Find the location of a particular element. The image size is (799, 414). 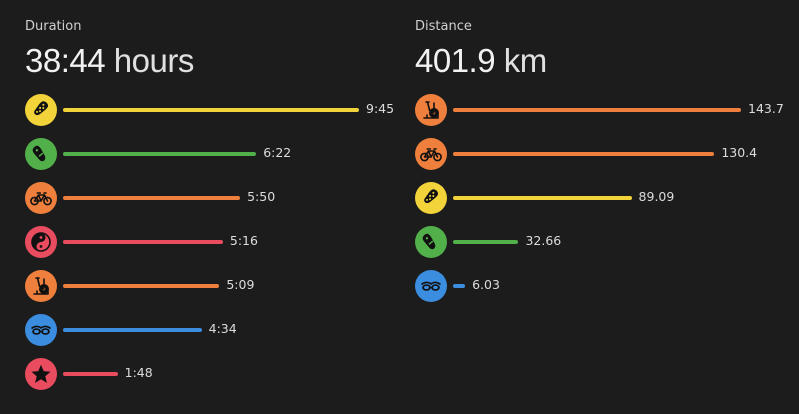

duration-row: 9:45 is located at coordinates (210, 116).